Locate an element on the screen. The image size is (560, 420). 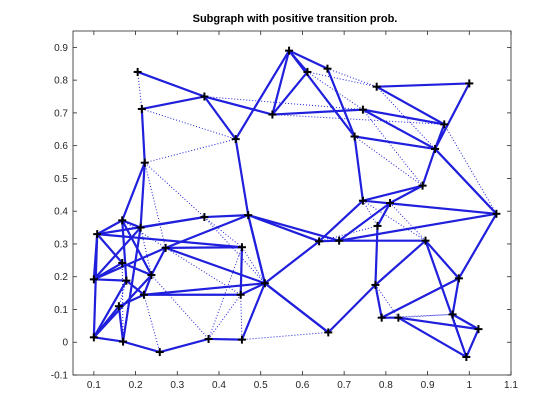
x-tick-label-0: 0.1 is located at coordinates (94, 385).